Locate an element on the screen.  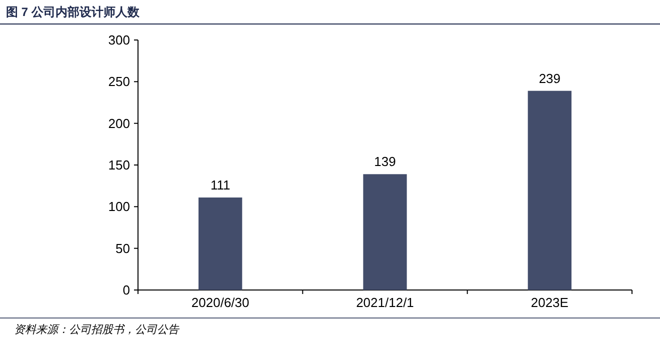
y-tick-label: 0 is located at coordinates (126, 290).